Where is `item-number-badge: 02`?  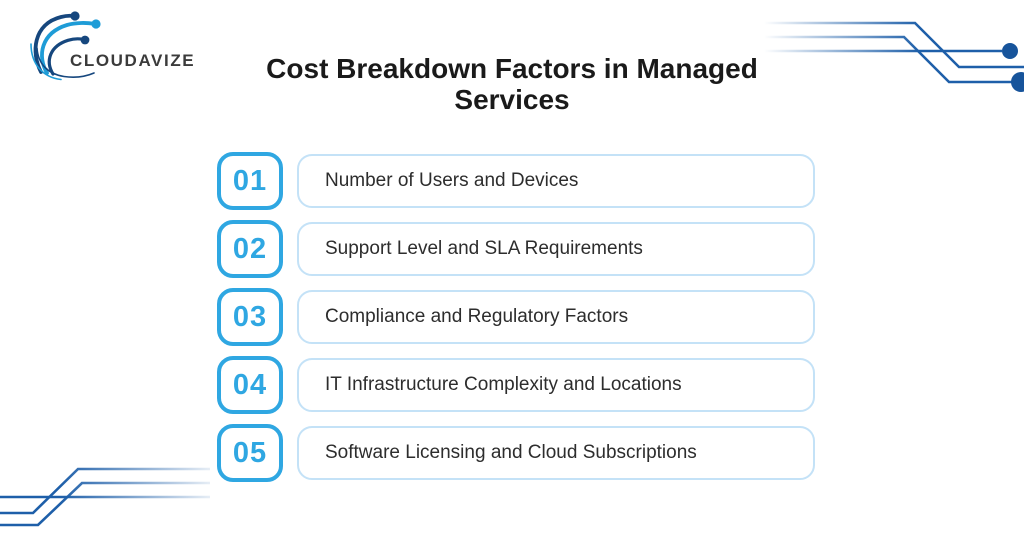 item-number-badge: 02 is located at coordinates (250, 249).